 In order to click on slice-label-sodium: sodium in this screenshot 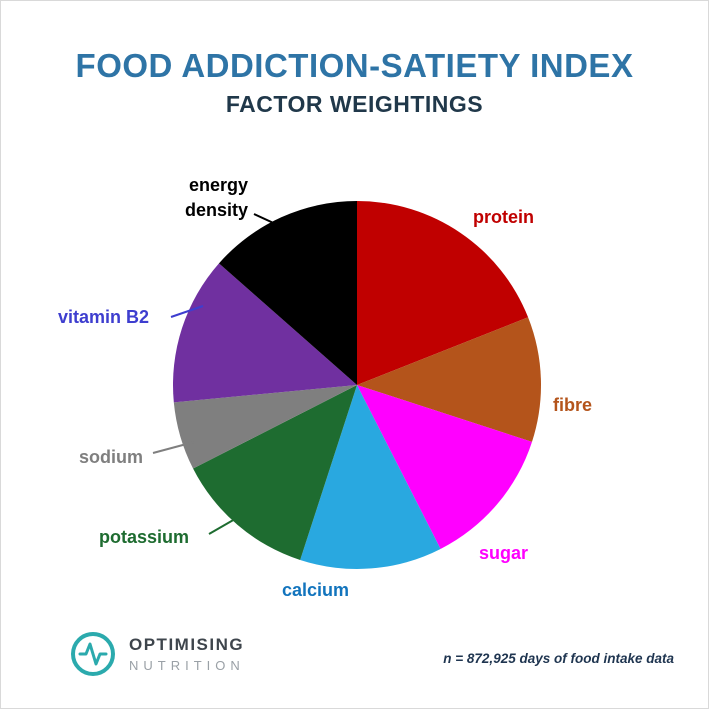, I will do `click(111, 457)`.